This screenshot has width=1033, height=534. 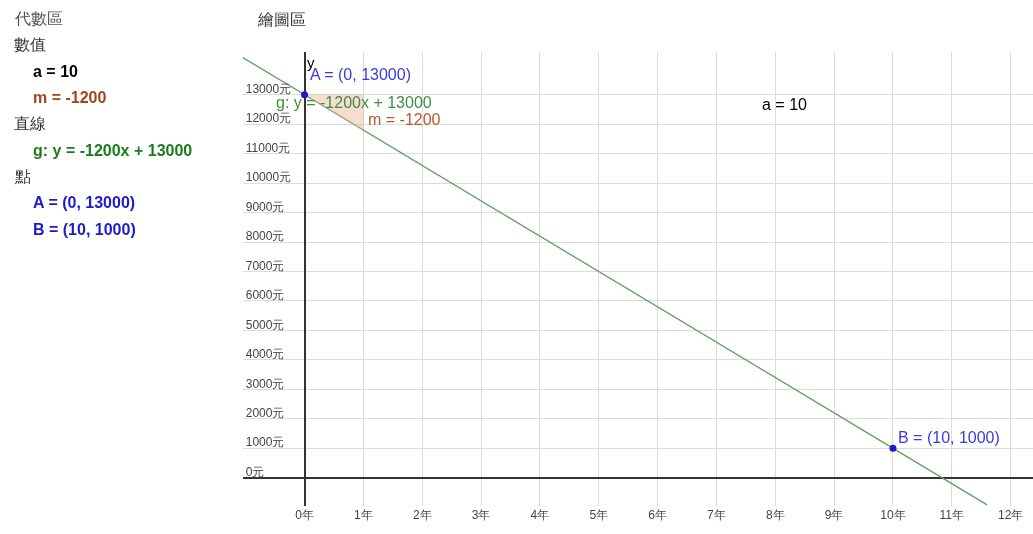 What do you see at coordinates (282, 19) in the screenshot?
I see `chart-title: 繪圖區` at bounding box center [282, 19].